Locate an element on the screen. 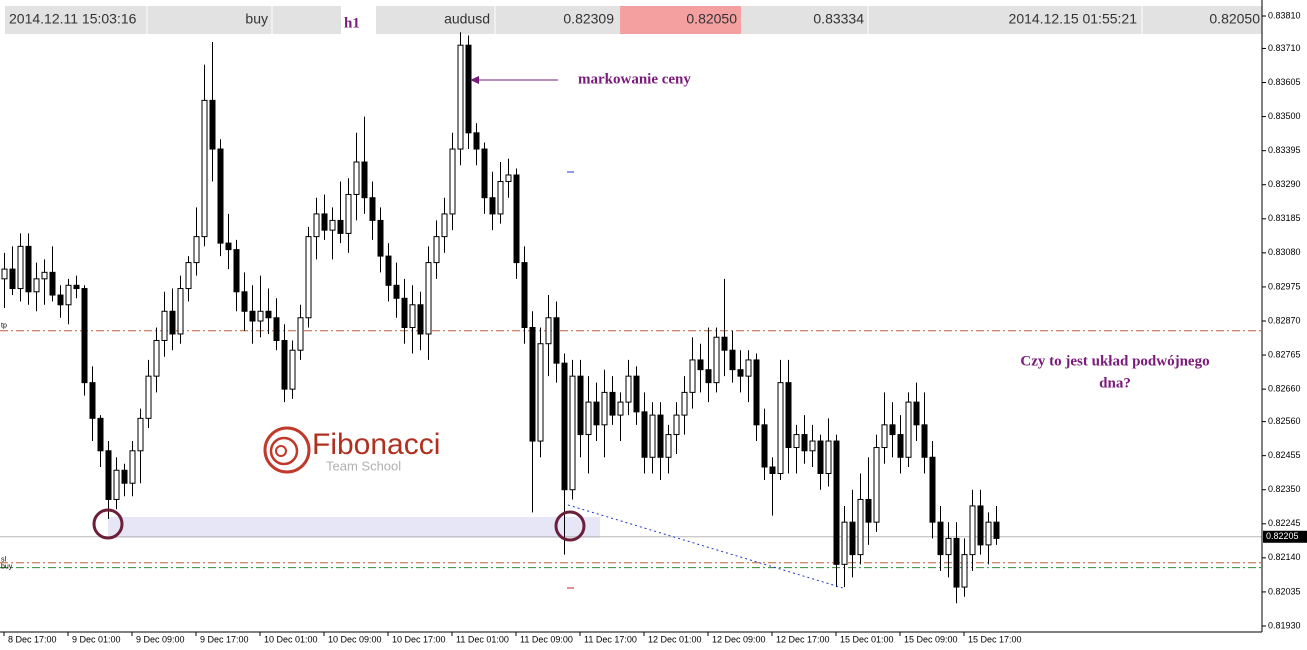  logo-subtitle: Team School is located at coordinates (363, 465).